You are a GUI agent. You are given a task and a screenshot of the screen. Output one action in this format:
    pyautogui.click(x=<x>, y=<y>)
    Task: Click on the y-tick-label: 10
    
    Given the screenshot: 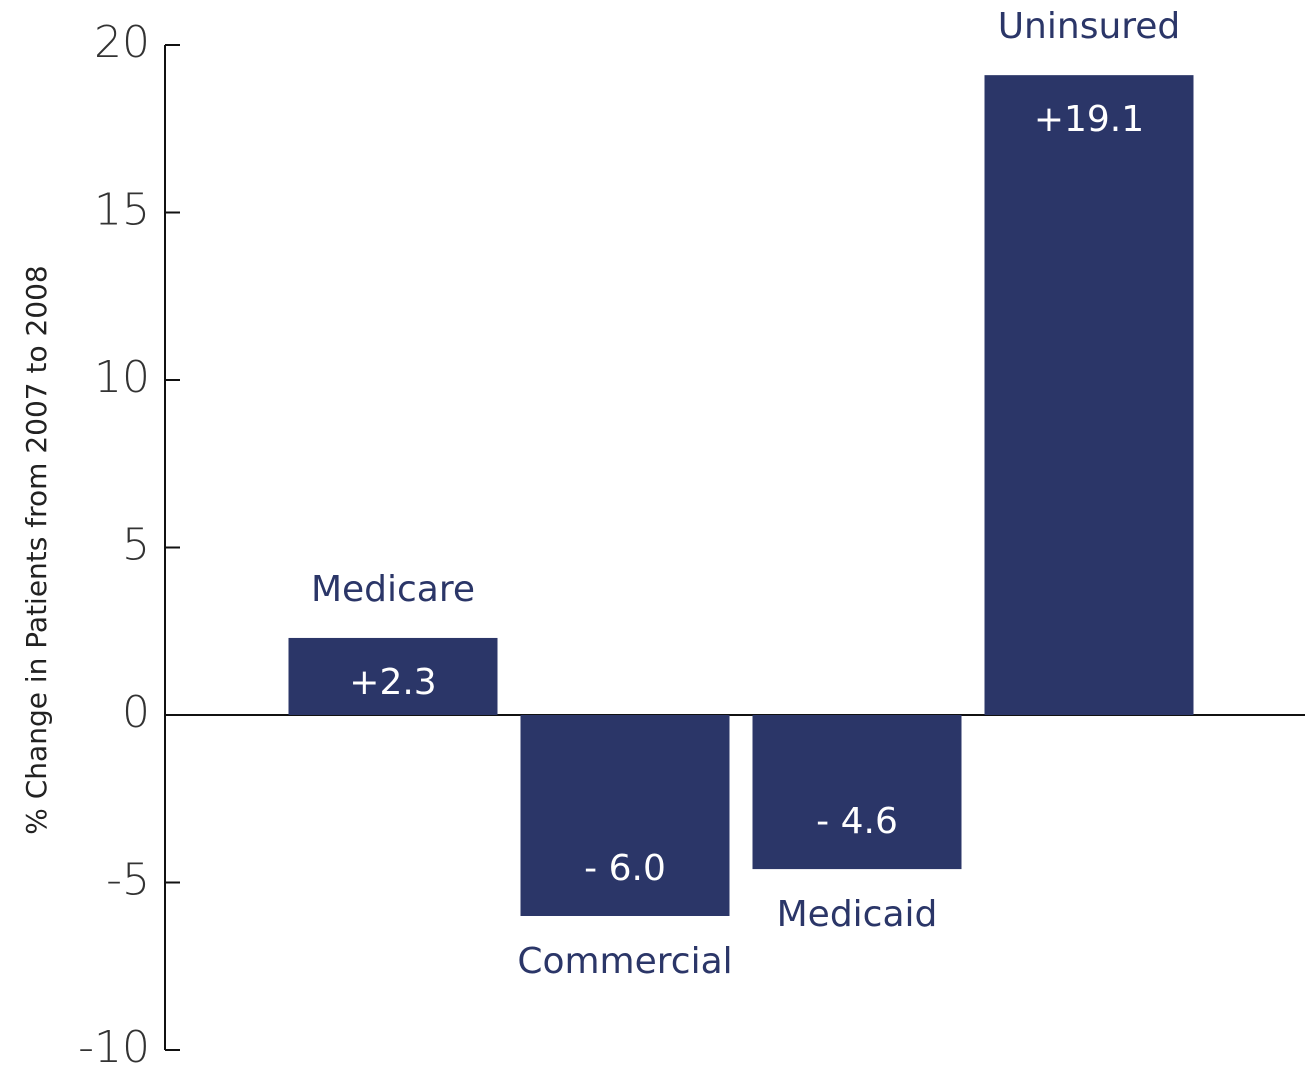 What is the action you would take?
    pyautogui.click(x=122, y=377)
    